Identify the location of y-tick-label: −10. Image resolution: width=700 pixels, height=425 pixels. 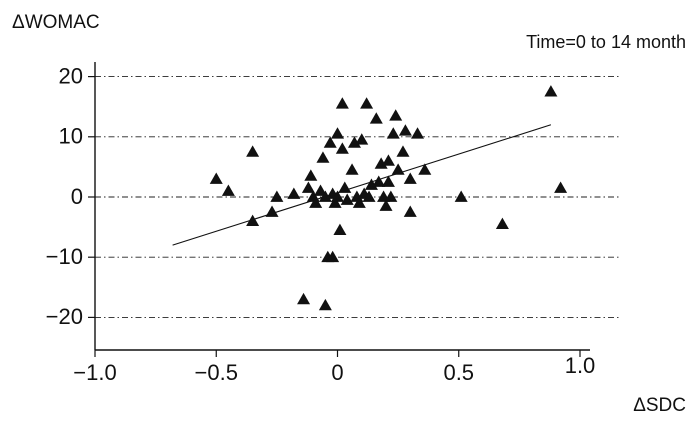
(64, 256).